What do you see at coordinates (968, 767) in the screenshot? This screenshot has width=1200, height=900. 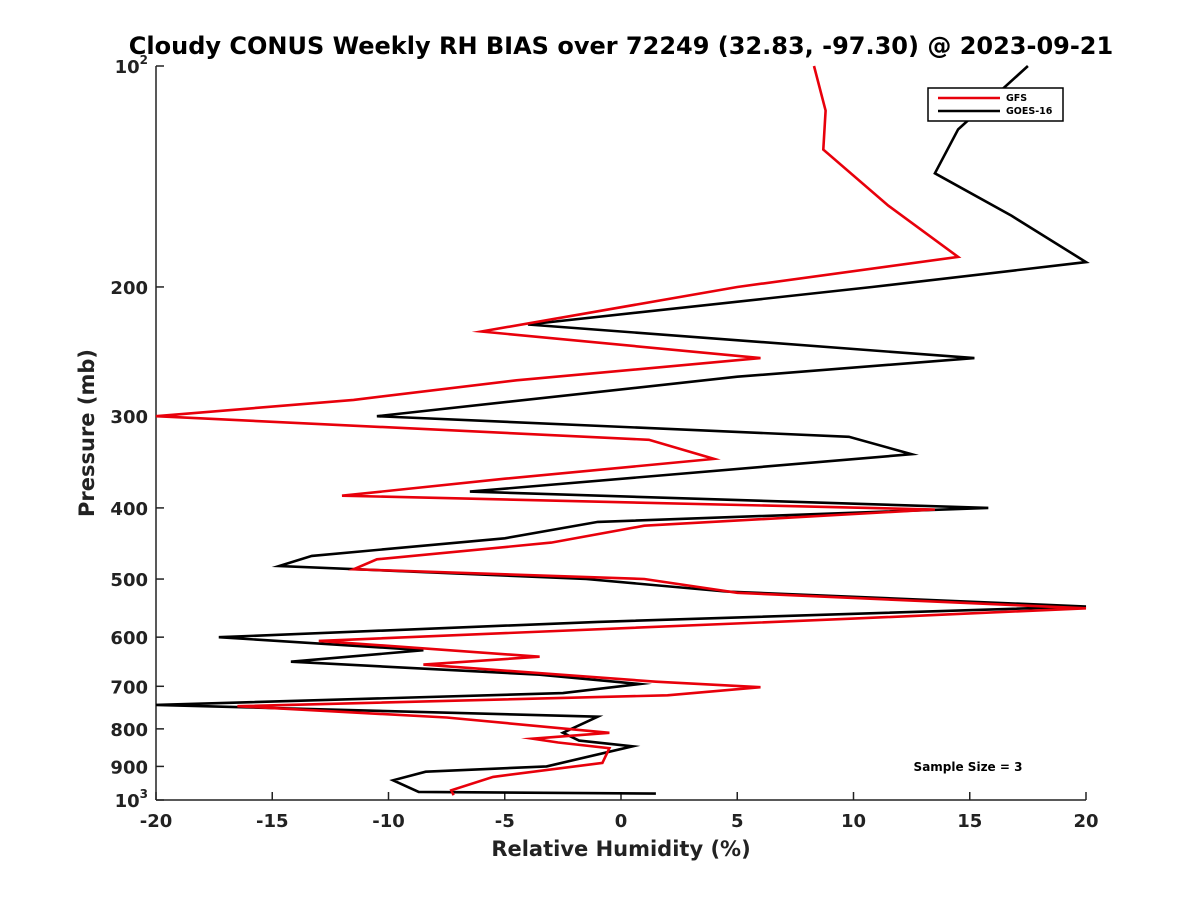 I see `sample-size-annotation: Sample Size = 3` at bounding box center [968, 767].